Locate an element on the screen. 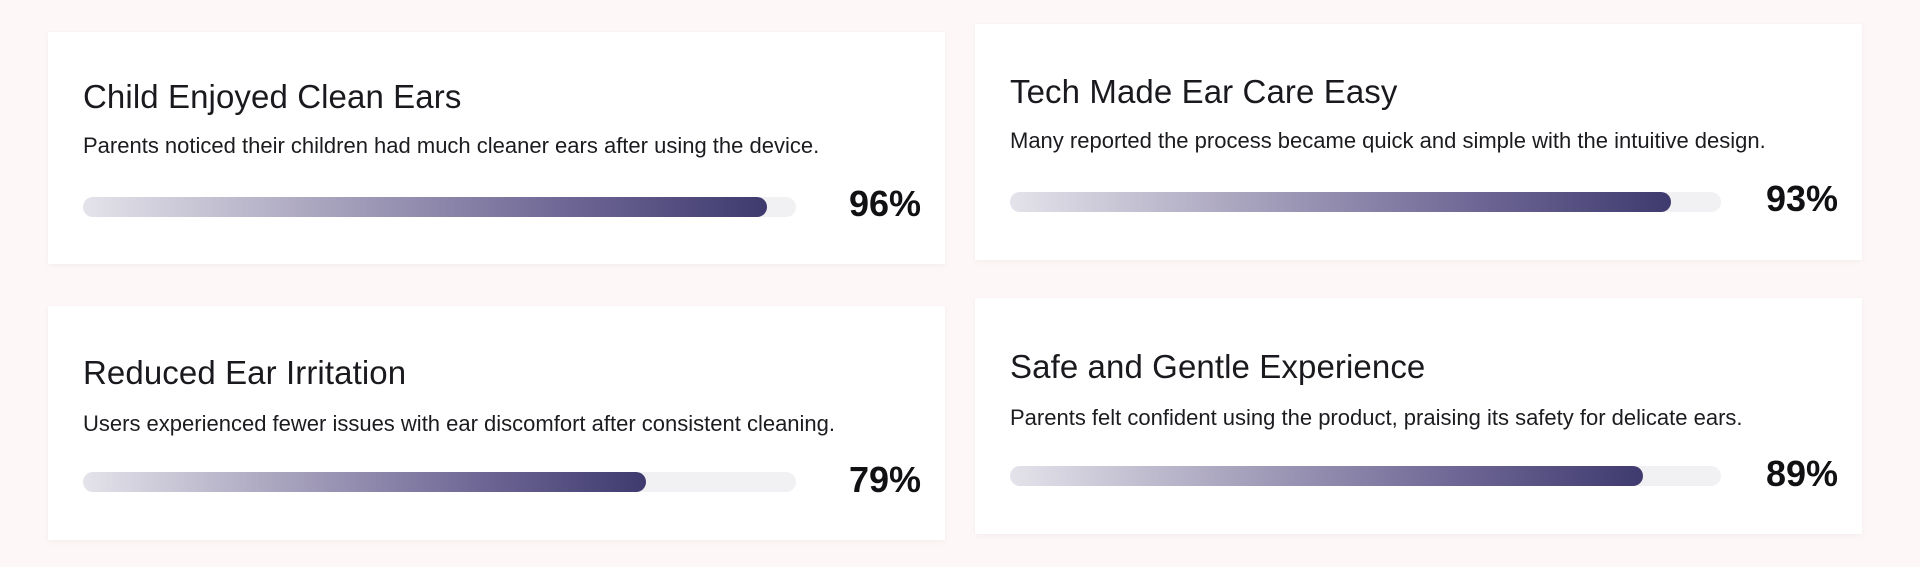 This screenshot has width=1920, height=567. percent-value: 89% is located at coordinates (1801, 473).